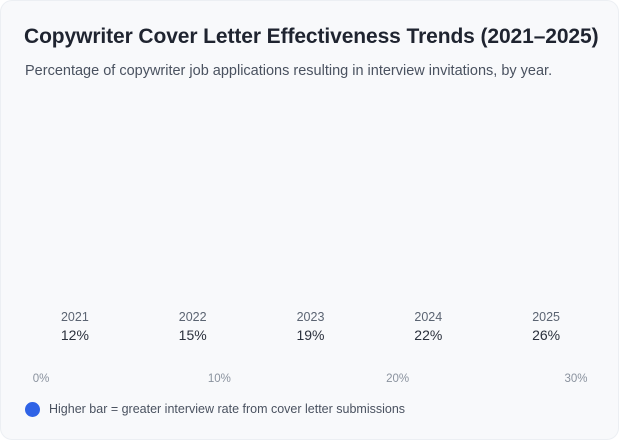 The image size is (619, 441). I want to click on data-label: 26%, so click(546, 335).